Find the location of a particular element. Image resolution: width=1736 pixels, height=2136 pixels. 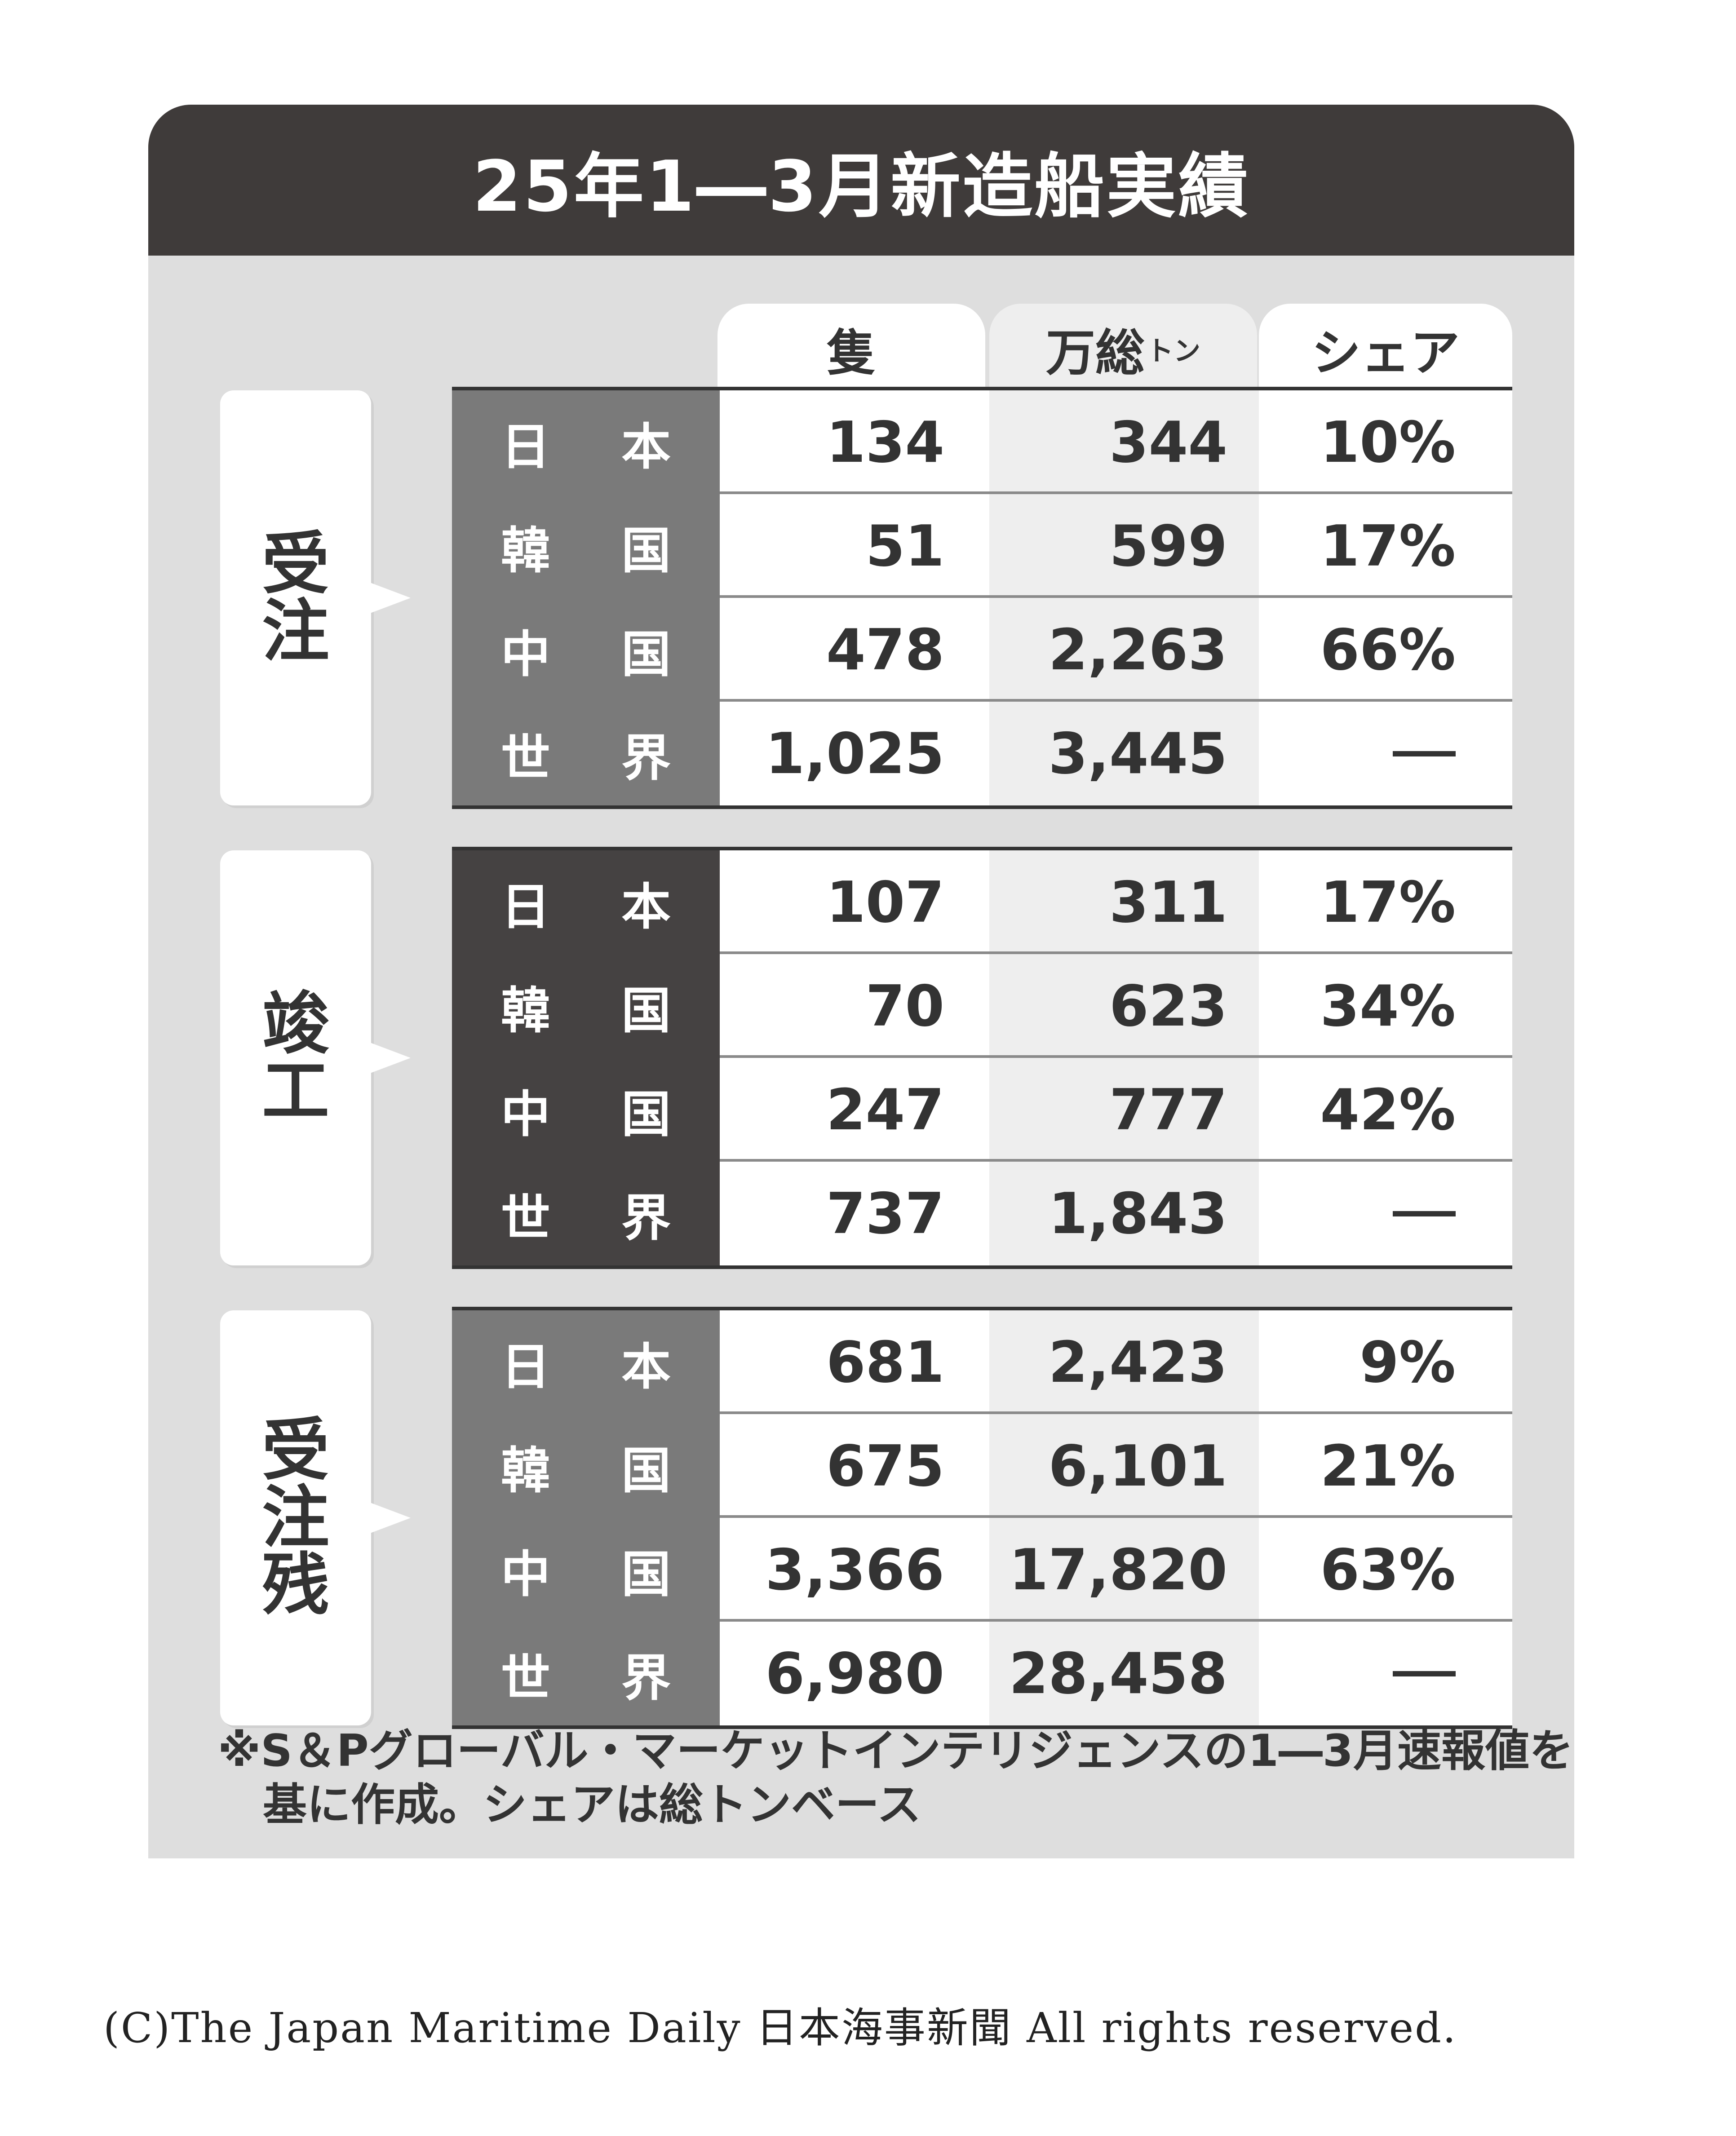

cell-gt: 2,263 is located at coordinates (1124, 650).